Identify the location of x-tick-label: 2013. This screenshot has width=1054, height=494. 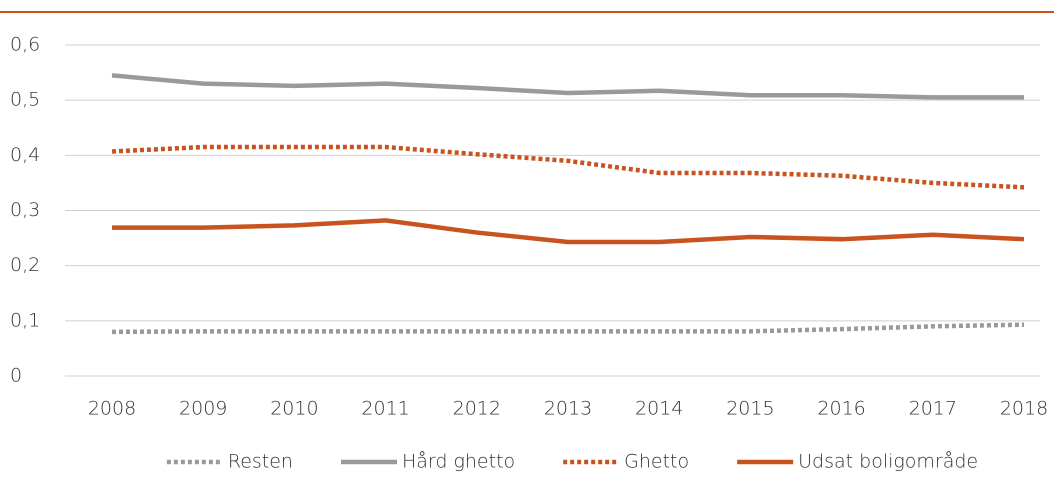
(568, 409).